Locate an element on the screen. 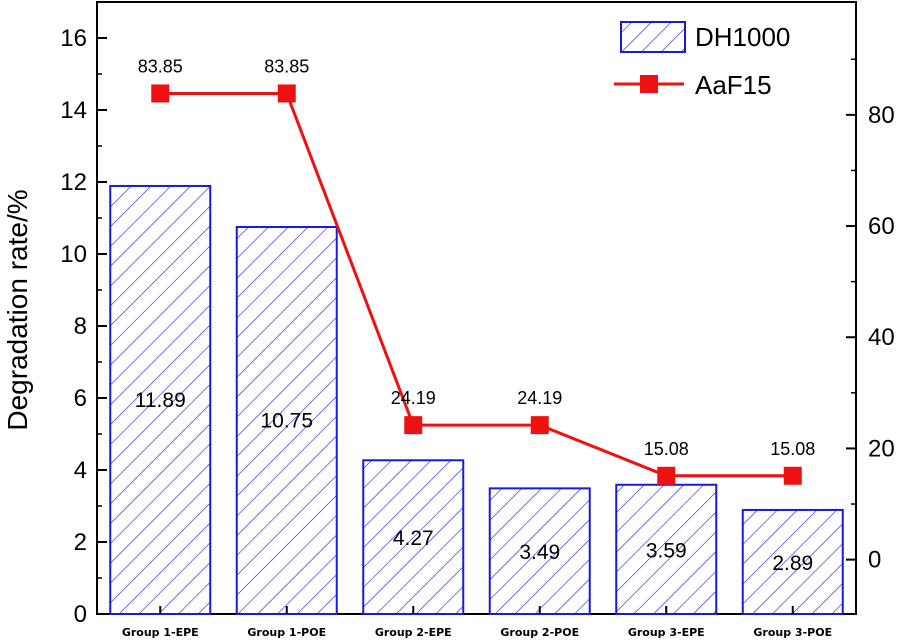 The height and width of the screenshot is (640, 924). x-tick-label: Group 1-POE is located at coordinates (286, 632).